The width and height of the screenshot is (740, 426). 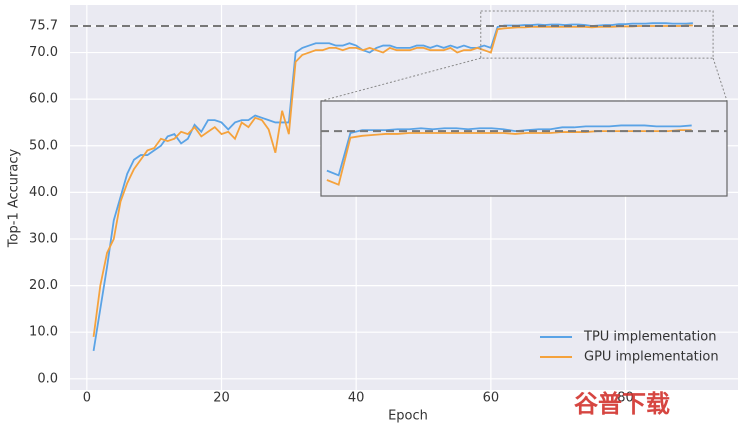 What do you see at coordinates (43, 145) in the screenshot?
I see `y-tick-label: 50.0` at bounding box center [43, 145].